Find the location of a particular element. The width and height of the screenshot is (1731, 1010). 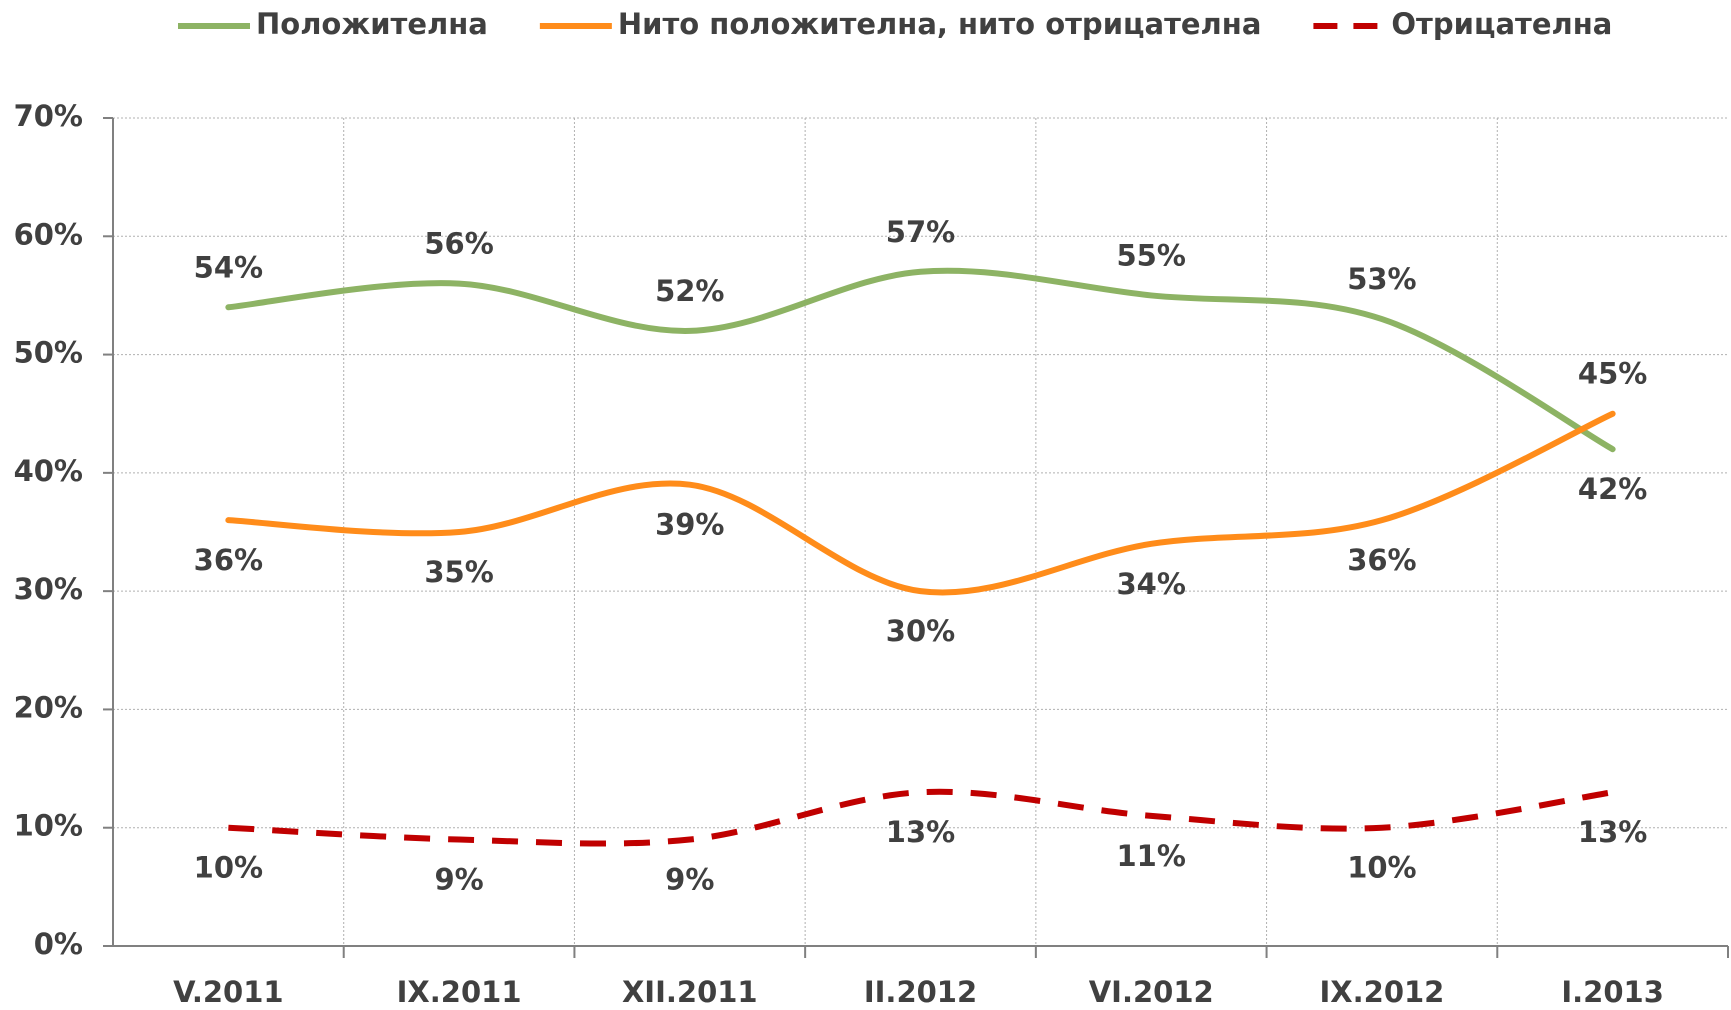

y-tick-label: 20% is located at coordinates (48, 707).